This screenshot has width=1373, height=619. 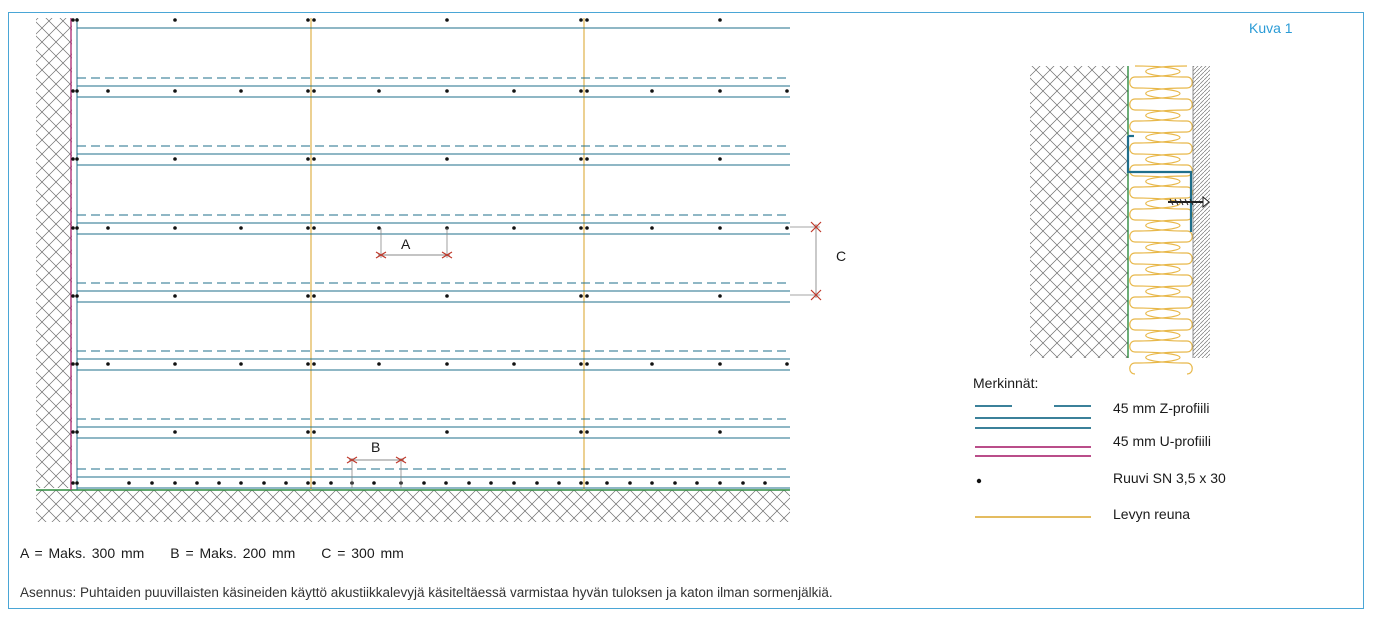 What do you see at coordinates (806, 261) in the screenshot?
I see `dimension-c` at bounding box center [806, 261].